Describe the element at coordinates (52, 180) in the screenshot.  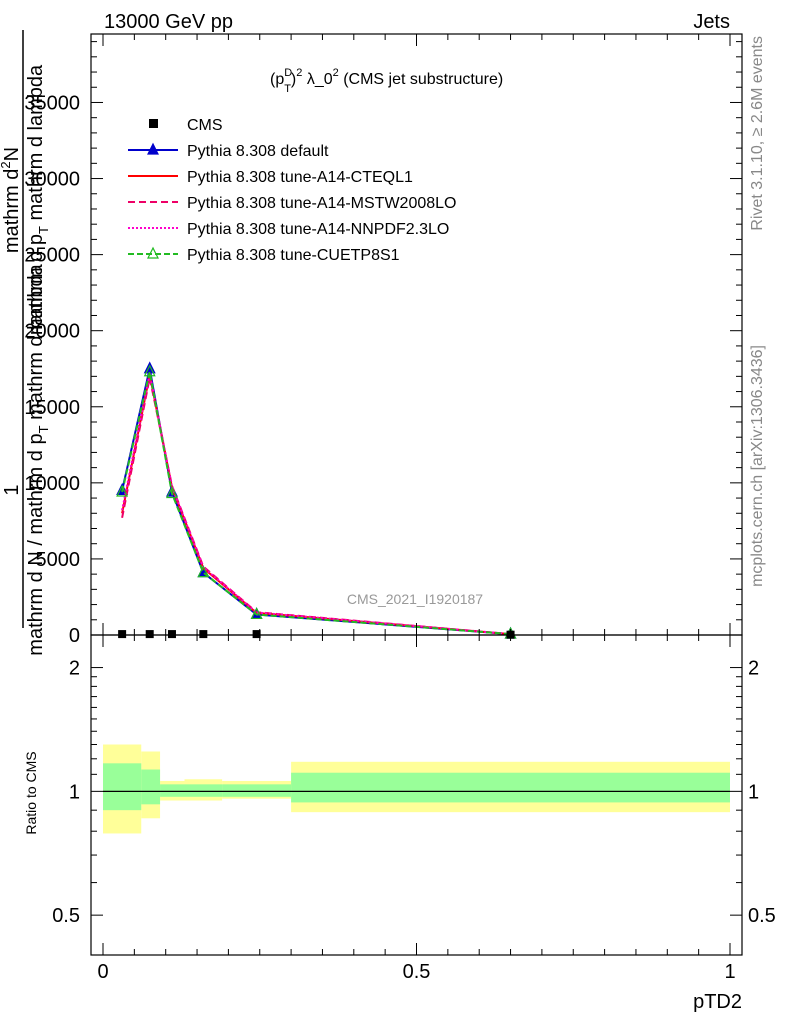
I see `main-y-tick-label: 30000` at that location.